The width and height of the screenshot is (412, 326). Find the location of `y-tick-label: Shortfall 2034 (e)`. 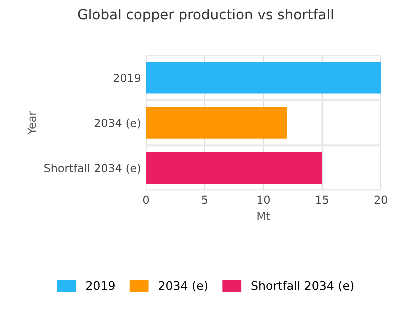

y-tick-label: Shortfall 2034 (e) is located at coordinates (92, 169).